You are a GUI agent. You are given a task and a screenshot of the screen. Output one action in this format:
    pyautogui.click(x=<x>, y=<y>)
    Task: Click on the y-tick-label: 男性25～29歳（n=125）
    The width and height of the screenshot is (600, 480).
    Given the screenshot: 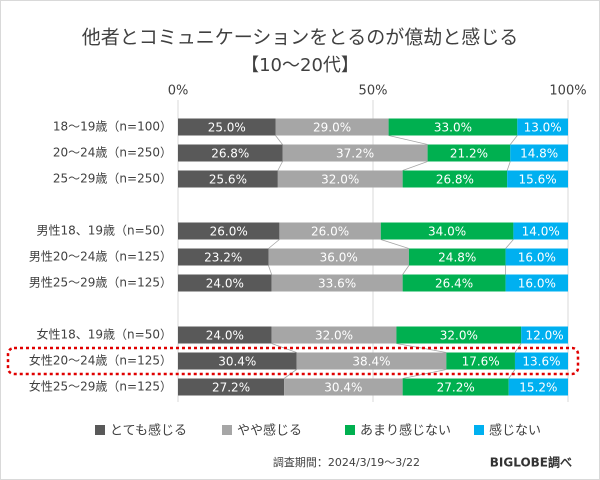 What is the action you would take?
    pyautogui.click(x=100, y=283)
    